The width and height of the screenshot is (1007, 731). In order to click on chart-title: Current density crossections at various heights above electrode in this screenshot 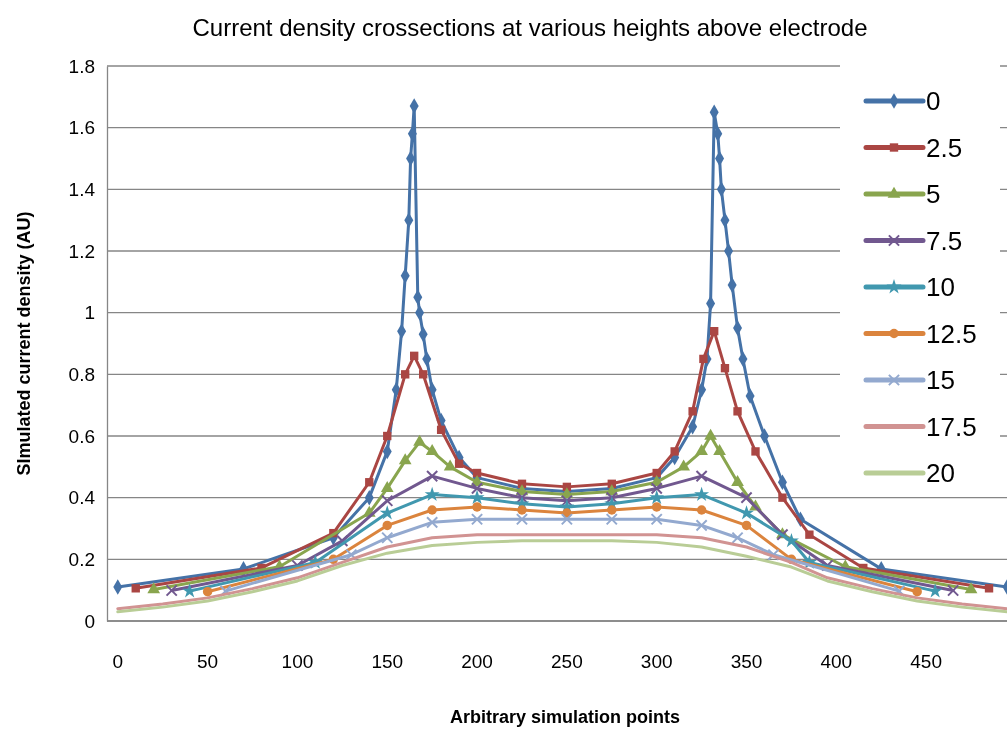, I will do `click(530, 27)`.